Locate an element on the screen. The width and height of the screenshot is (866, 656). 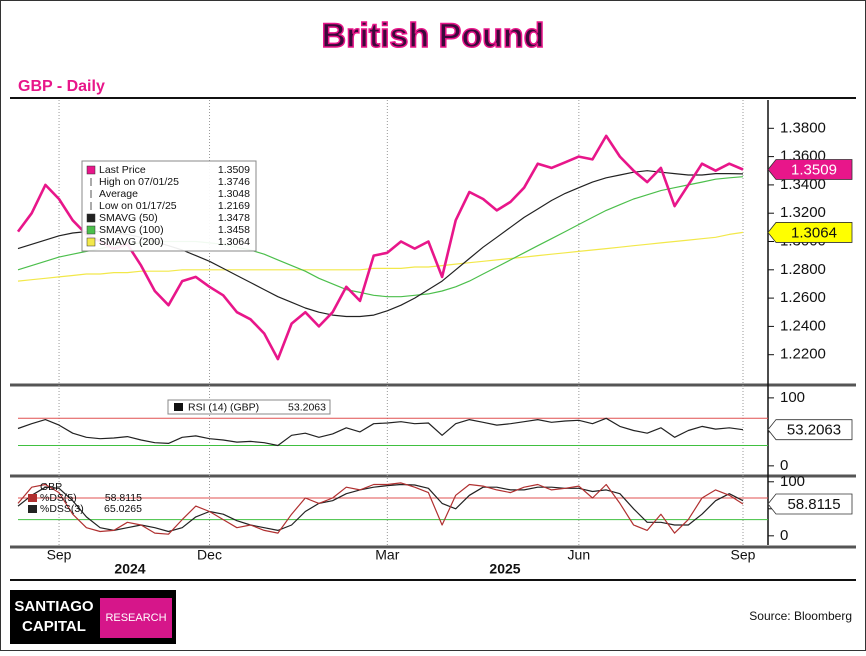
y-tick-label: 1.3200 is located at coordinates (803, 212).